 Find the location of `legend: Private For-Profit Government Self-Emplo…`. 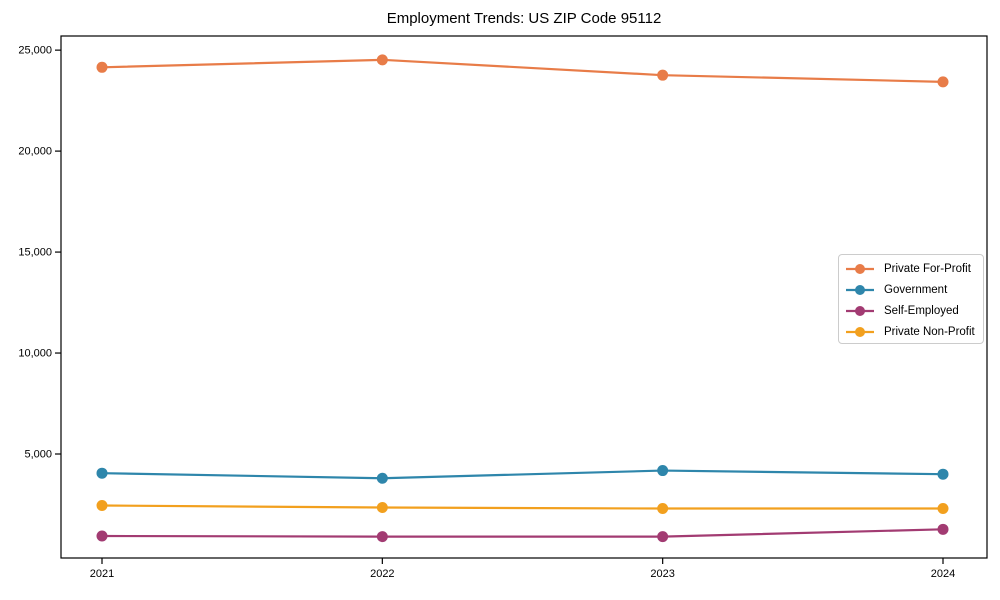

legend: Private For-Profit Government Self-Emplo… is located at coordinates (911, 299).